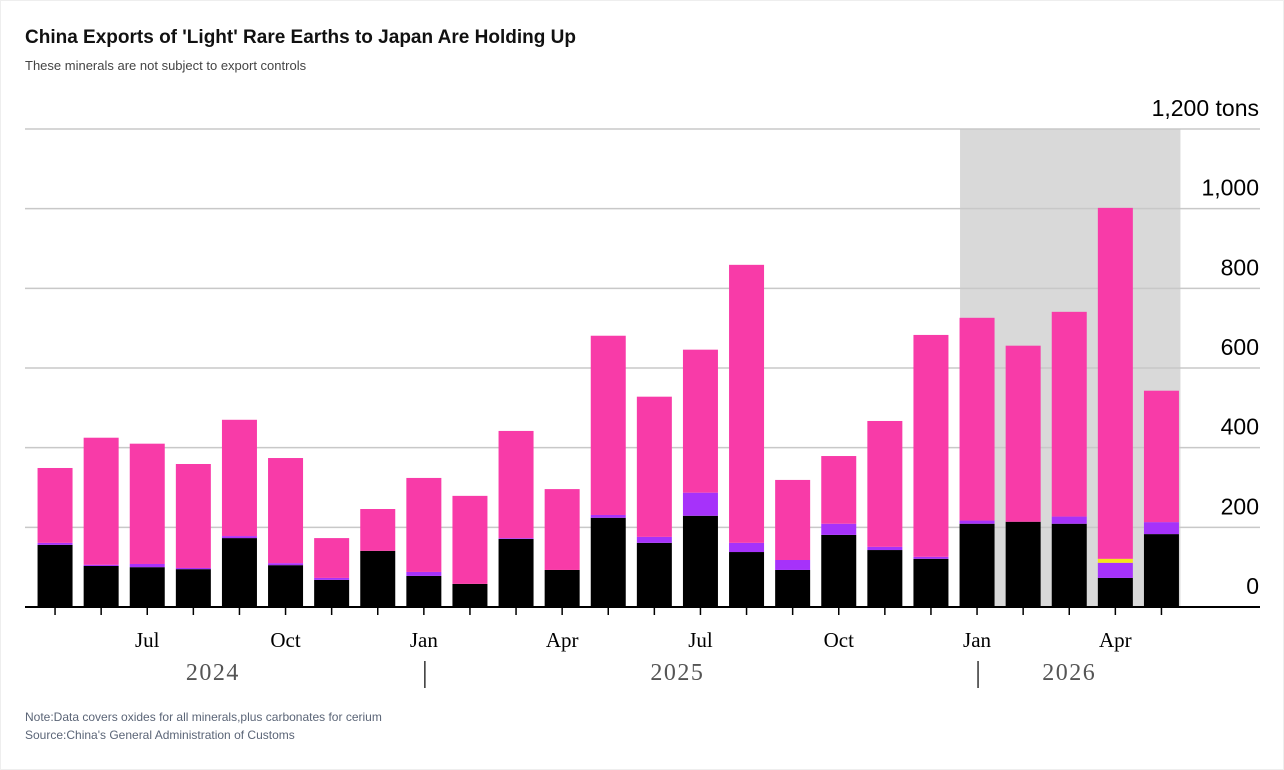 The height and width of the screenshot is (770, 1284). Describe the element at coordinates (1240, 427) in the screenshot. I see `y-tick-label: 400` at that location.